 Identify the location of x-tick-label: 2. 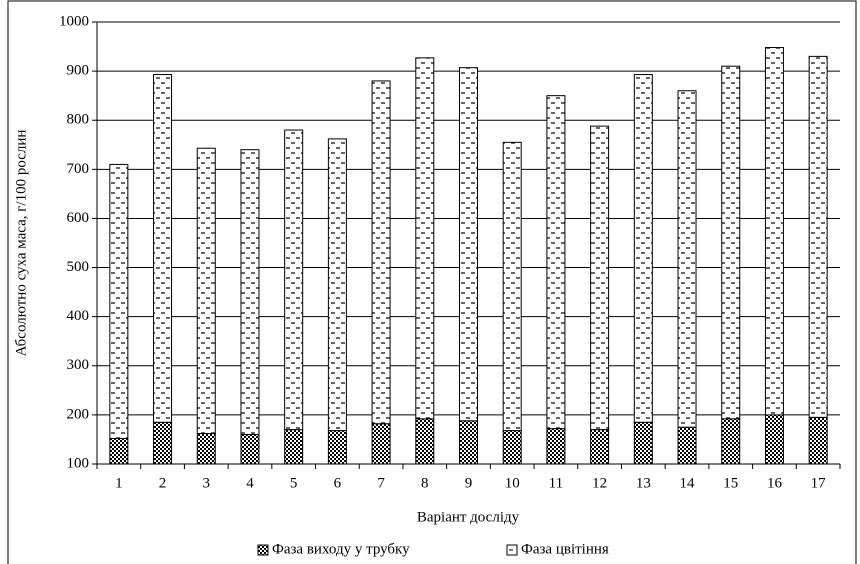
(163, 483).